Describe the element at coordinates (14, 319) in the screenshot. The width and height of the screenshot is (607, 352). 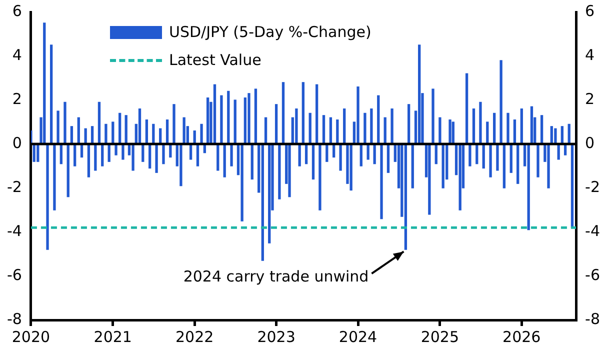
I see `y-tick-label: -8` at that location.